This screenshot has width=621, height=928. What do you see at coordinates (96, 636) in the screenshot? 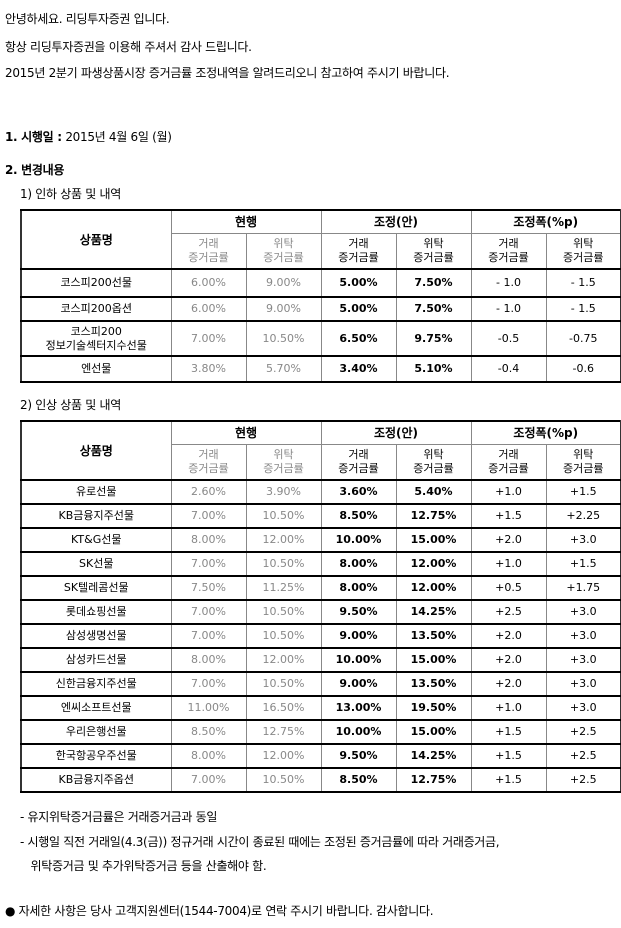
I see `cell-product: 삼성생명선물` at bounding box center [96, 636].